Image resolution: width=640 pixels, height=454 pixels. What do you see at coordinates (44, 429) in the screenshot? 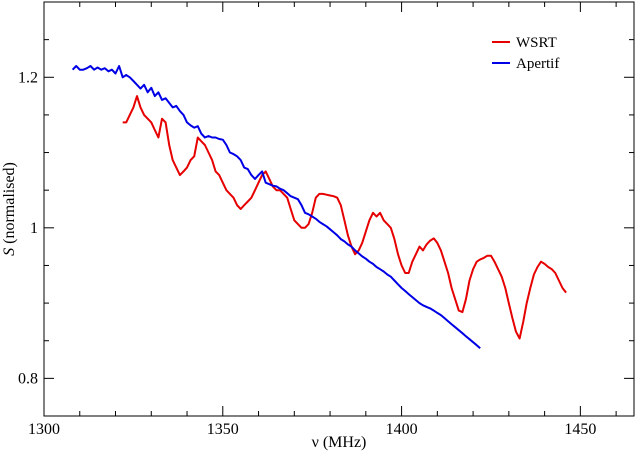
I see `x-tick-label: 1300` at bounding box center [44, 429].